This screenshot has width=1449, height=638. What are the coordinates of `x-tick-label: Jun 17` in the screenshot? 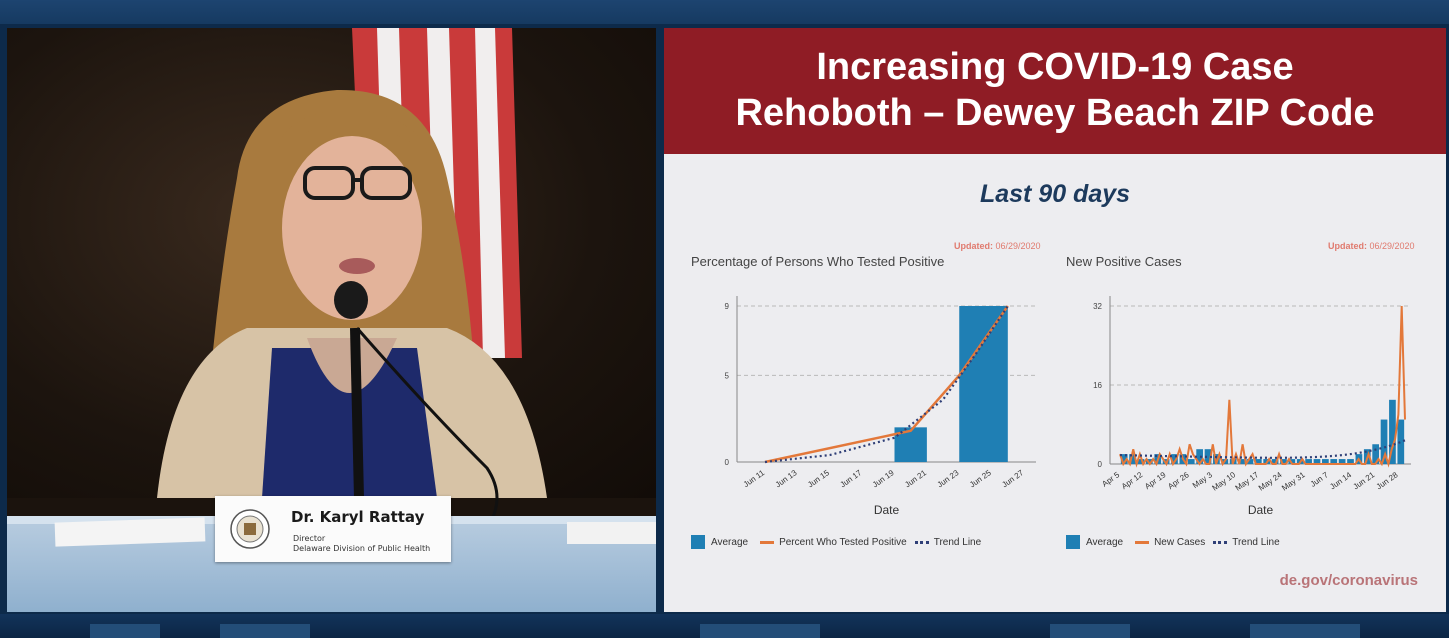 It's located at (850, 478).